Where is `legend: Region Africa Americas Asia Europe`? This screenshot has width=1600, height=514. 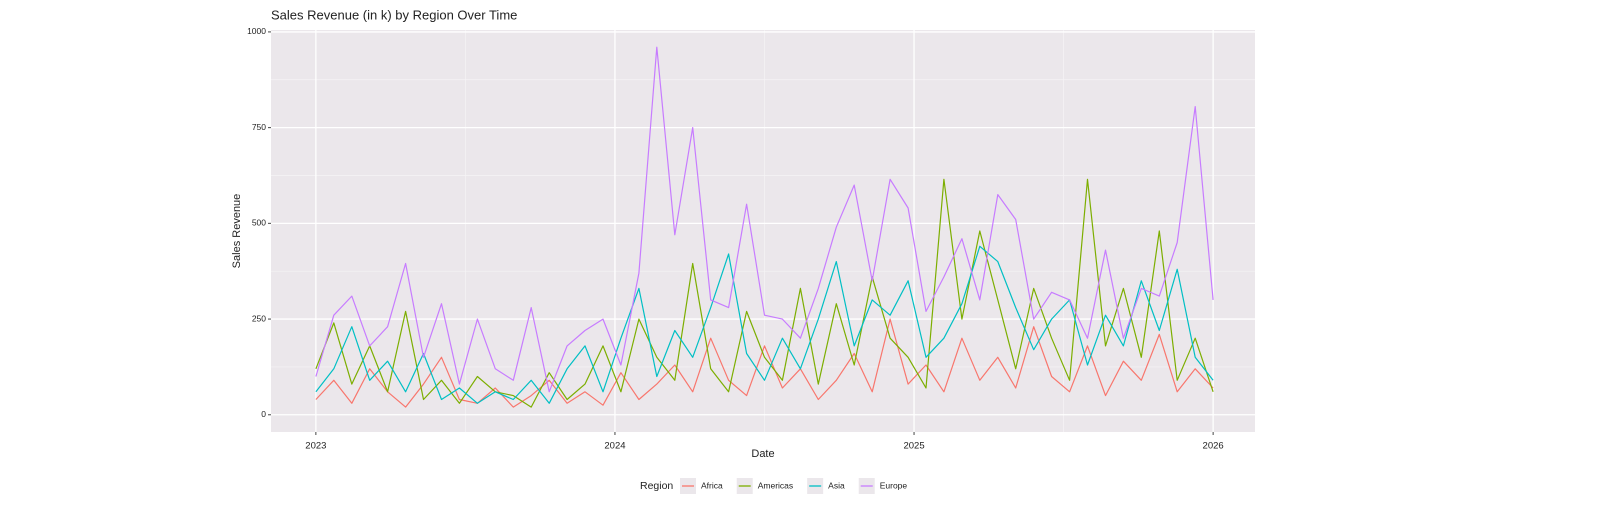 legend: Region Africa Americas Asia Europe is located at coordinates (773, 486).